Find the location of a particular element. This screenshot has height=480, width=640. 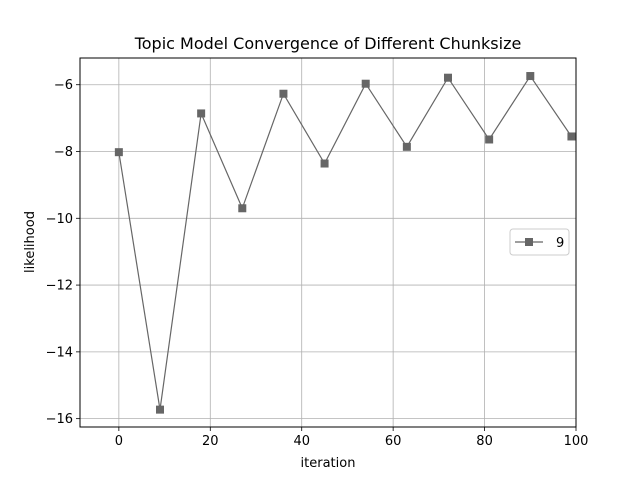

y-tick-label: −10 is located at coordinates (59, 219).